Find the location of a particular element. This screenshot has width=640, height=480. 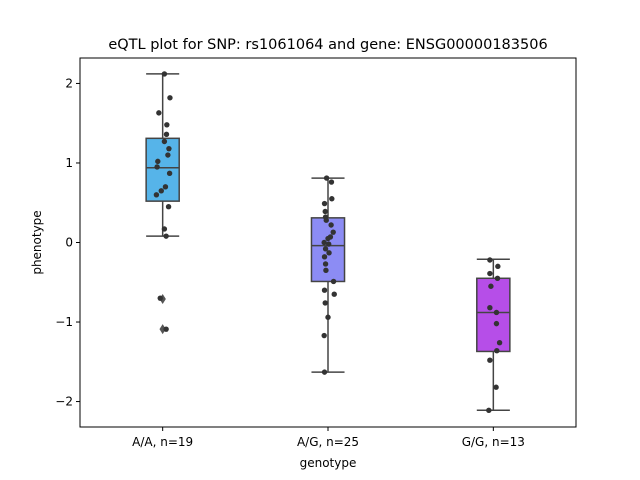

y-axis: −2 −1 0 1 2 is located at coordinates (67, 242).